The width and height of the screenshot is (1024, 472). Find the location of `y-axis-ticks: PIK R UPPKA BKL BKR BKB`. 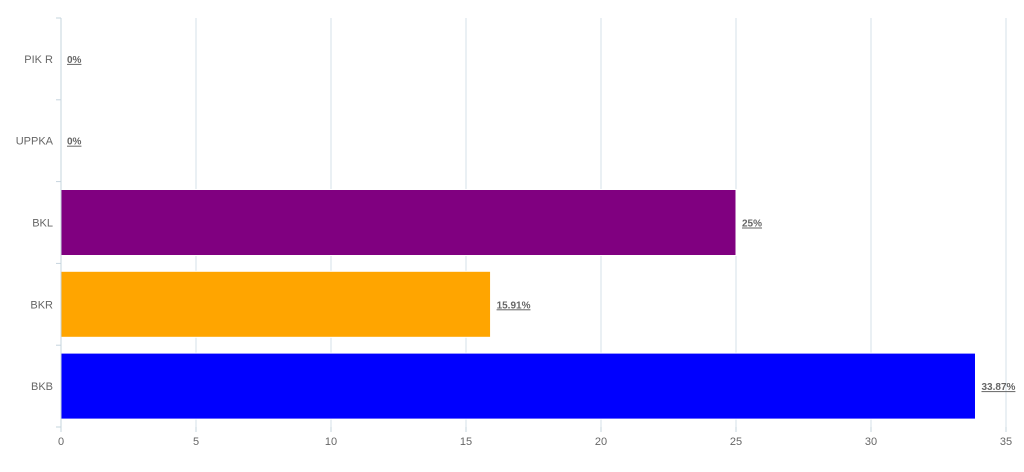

y-axis-ticks: PIK R UPPKA BKL BKR BKB is located at coordinates (38, 222).